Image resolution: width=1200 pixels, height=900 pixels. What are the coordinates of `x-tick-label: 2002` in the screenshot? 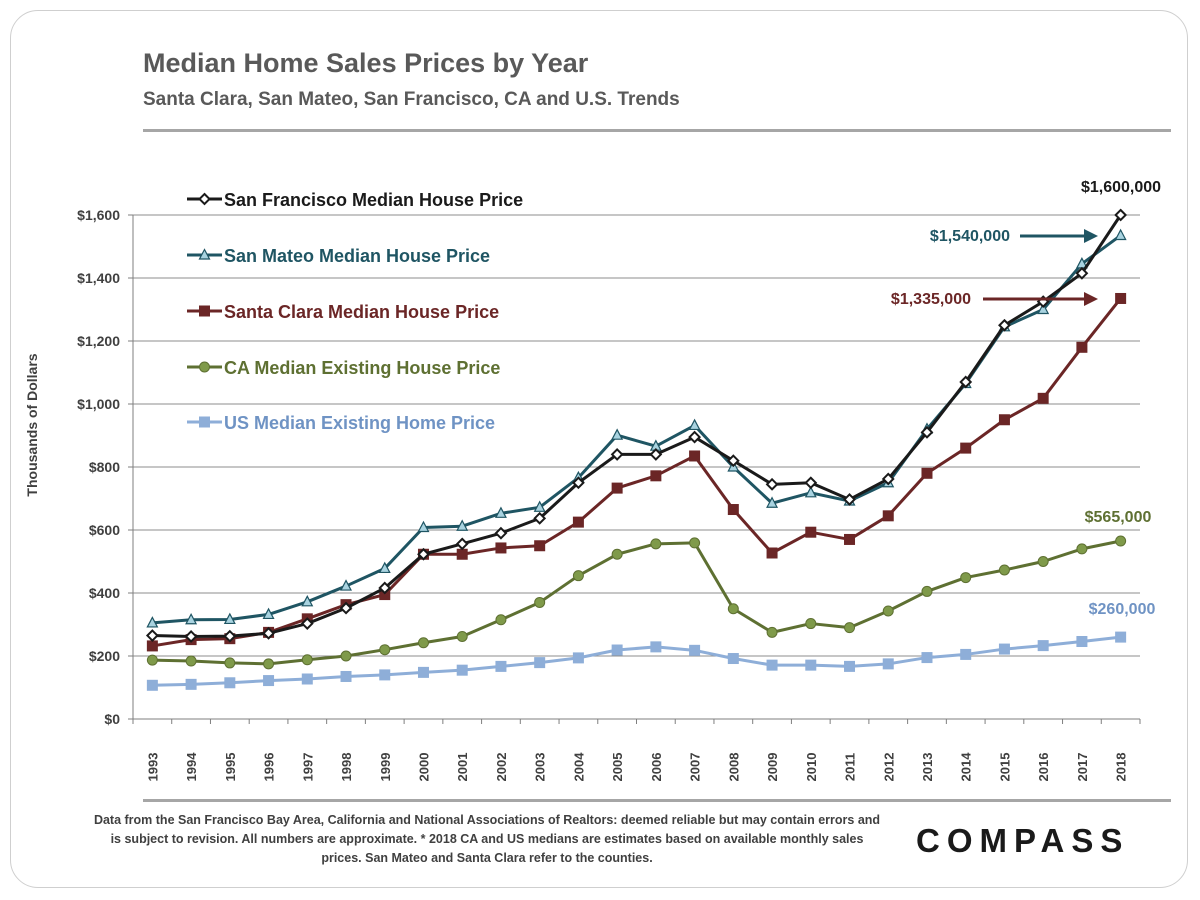 It's located at (501, 767).